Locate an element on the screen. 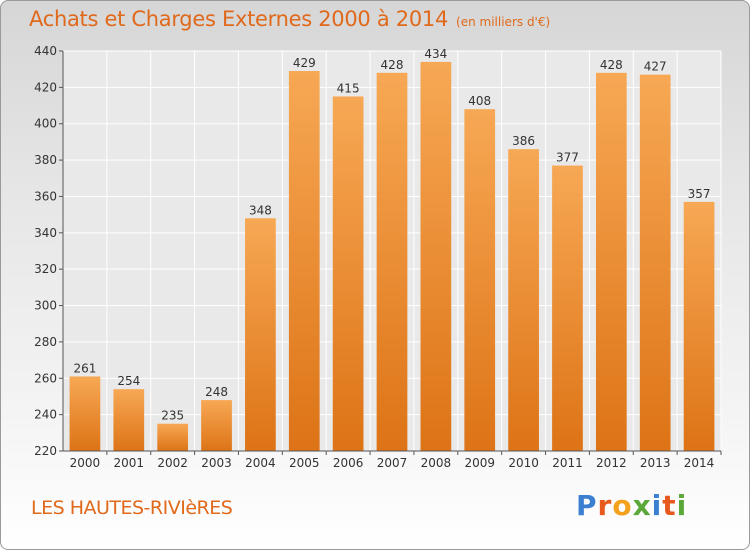 The height and width of the screenshot is (550, 750). bar-2006 is located at coordinates (348, 274).